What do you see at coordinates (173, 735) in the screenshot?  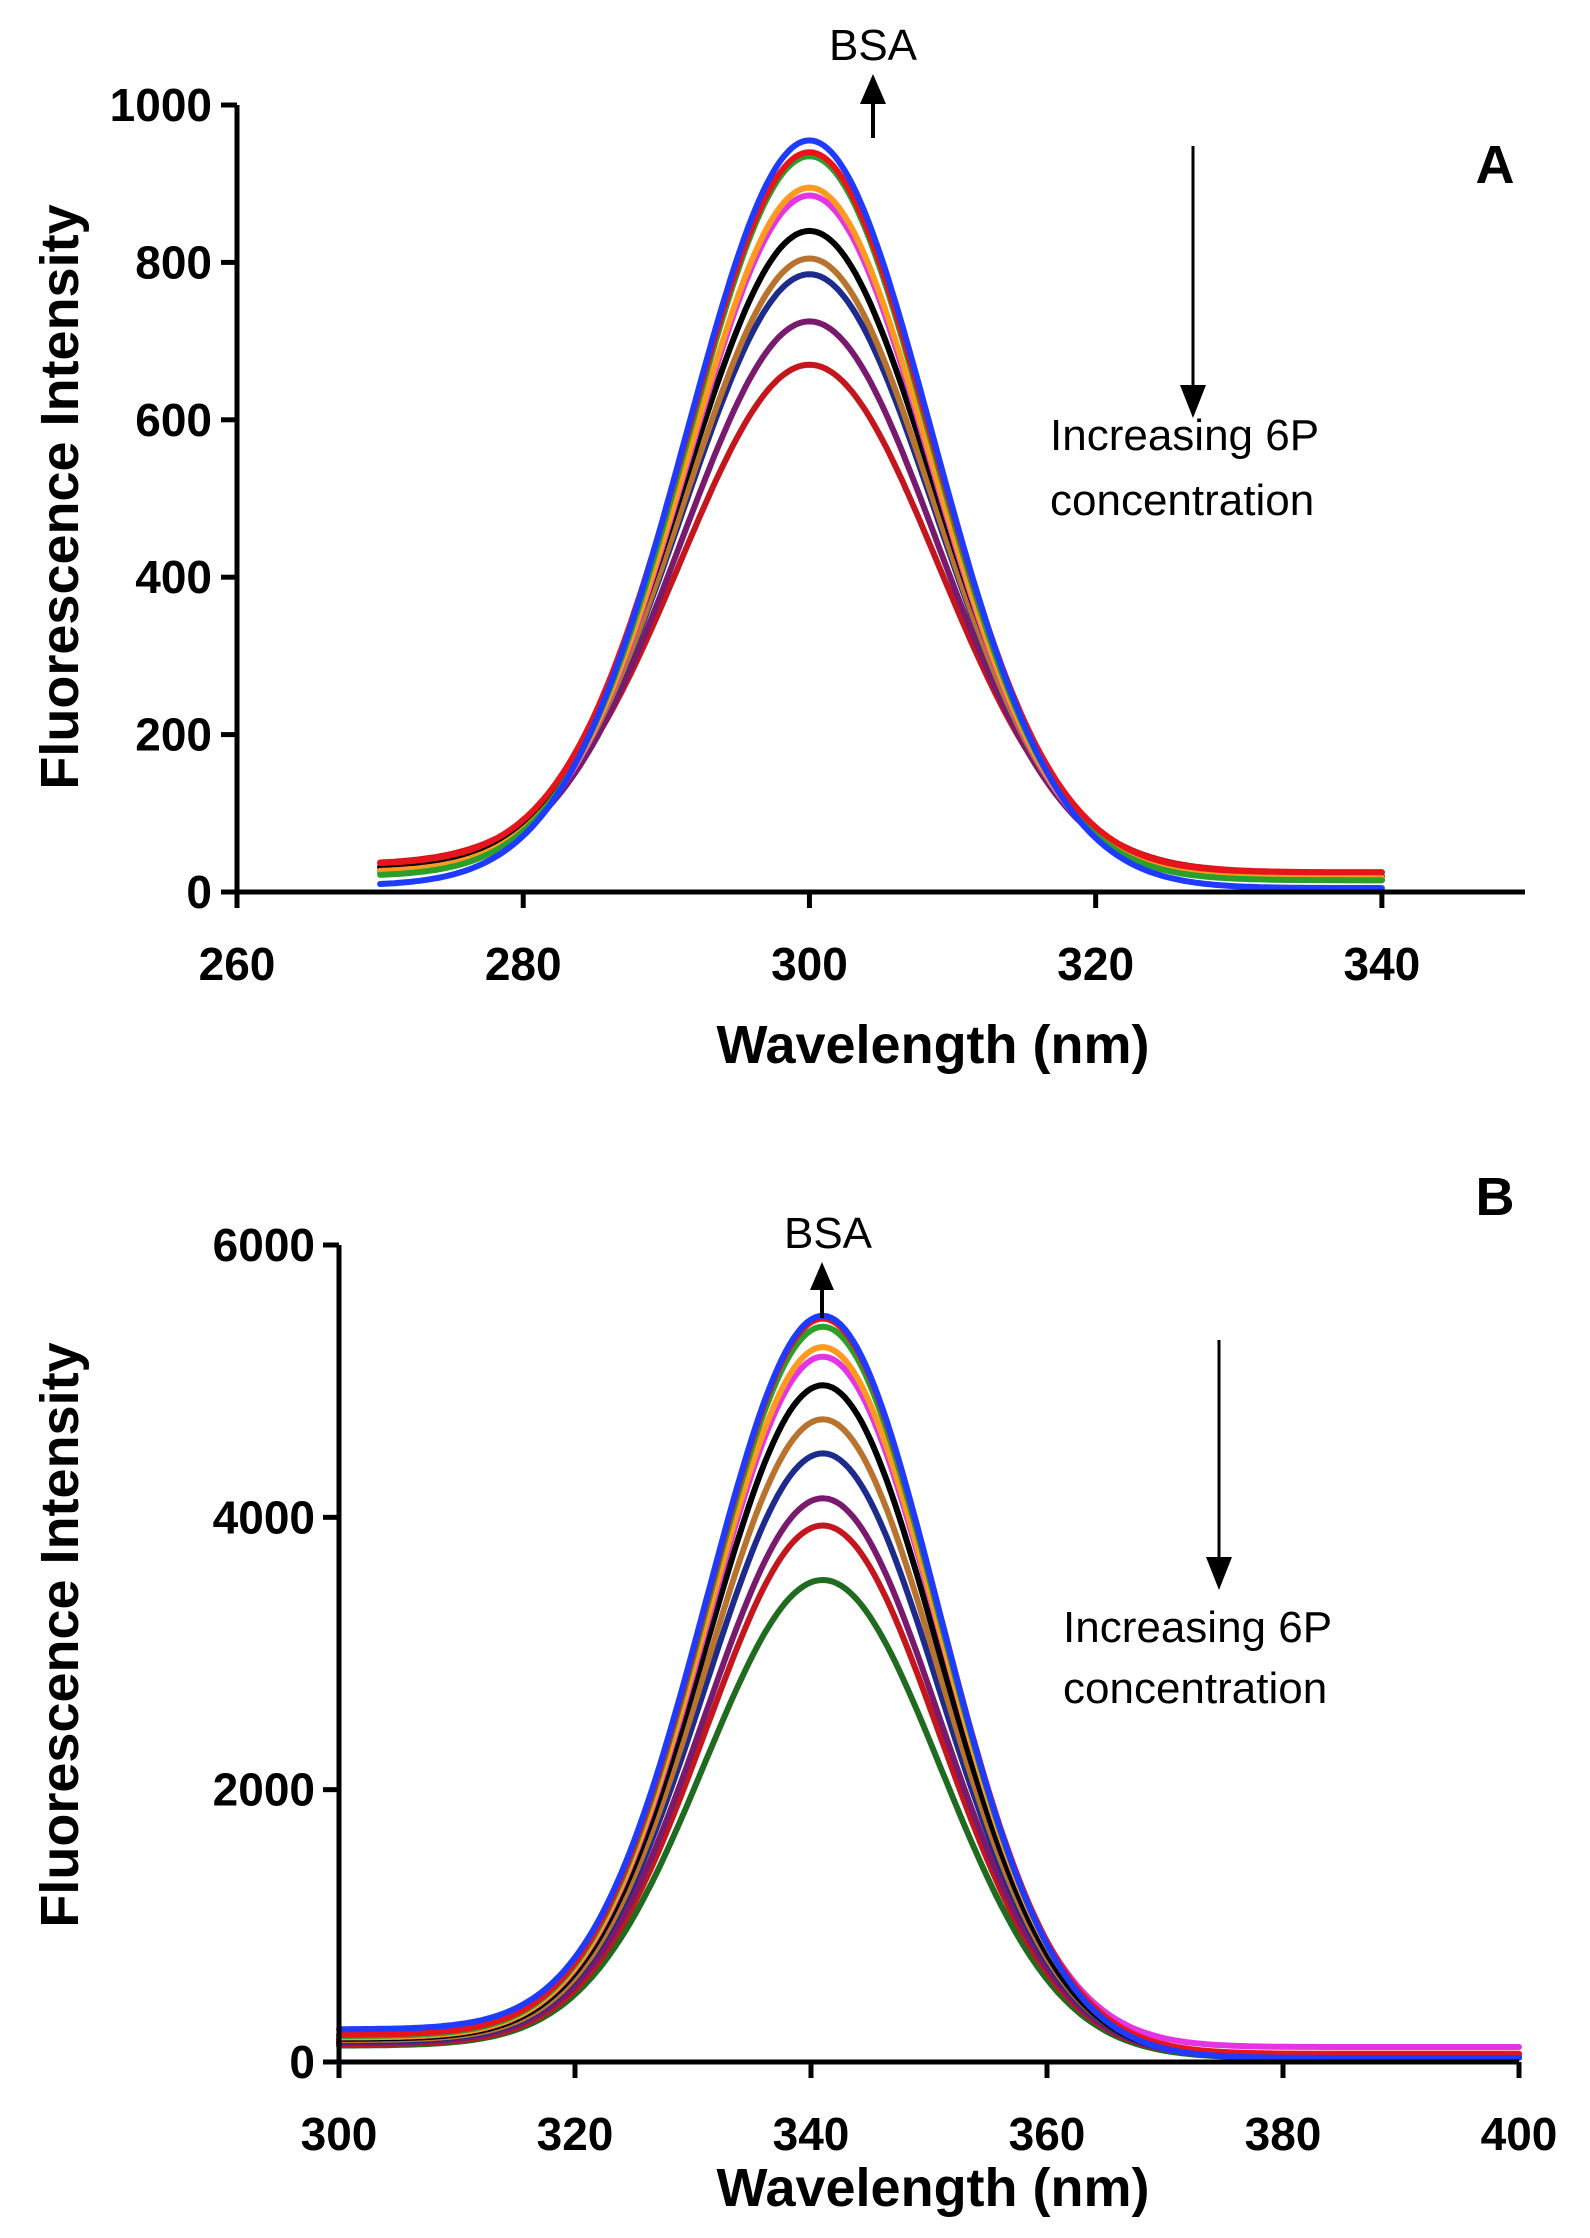 I see `y-tick-label: 200` at bounding box center [173, 735].